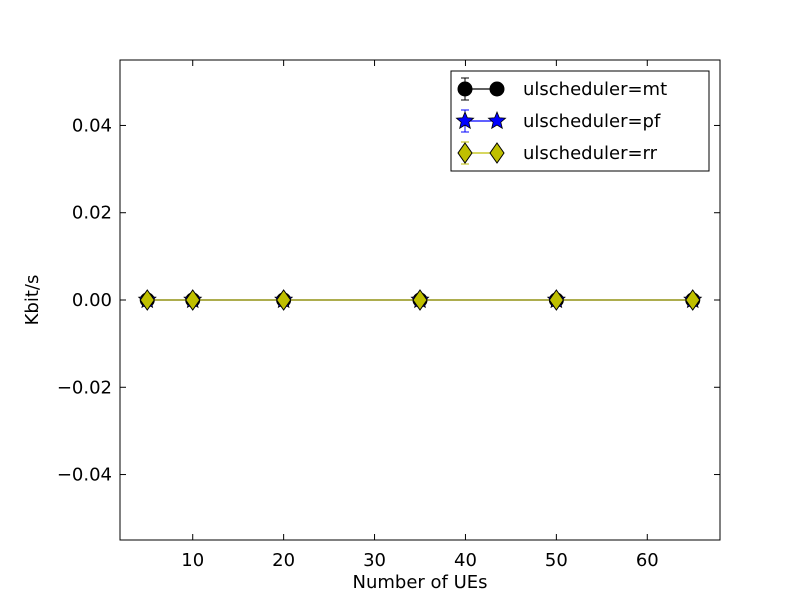  Describe the element at coordinates (192, 560) in the screenshot. I see `x-tick-label: 10` at that location.